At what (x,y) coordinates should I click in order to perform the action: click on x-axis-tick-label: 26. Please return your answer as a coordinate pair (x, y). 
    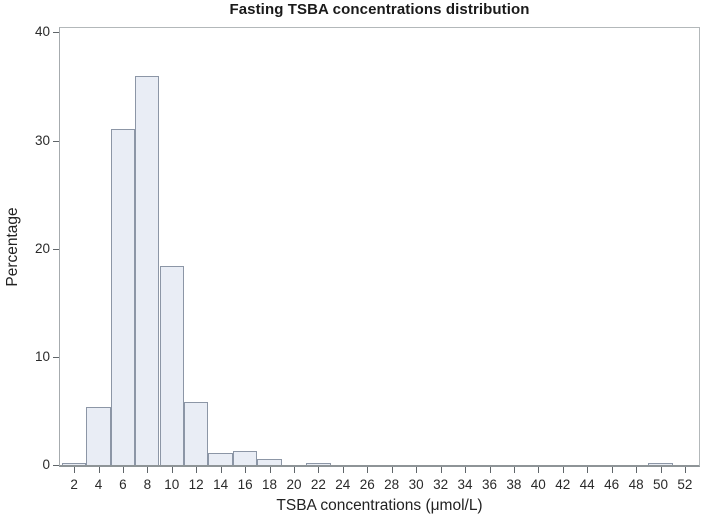
    Looking at the image, I should click on (367, 484).